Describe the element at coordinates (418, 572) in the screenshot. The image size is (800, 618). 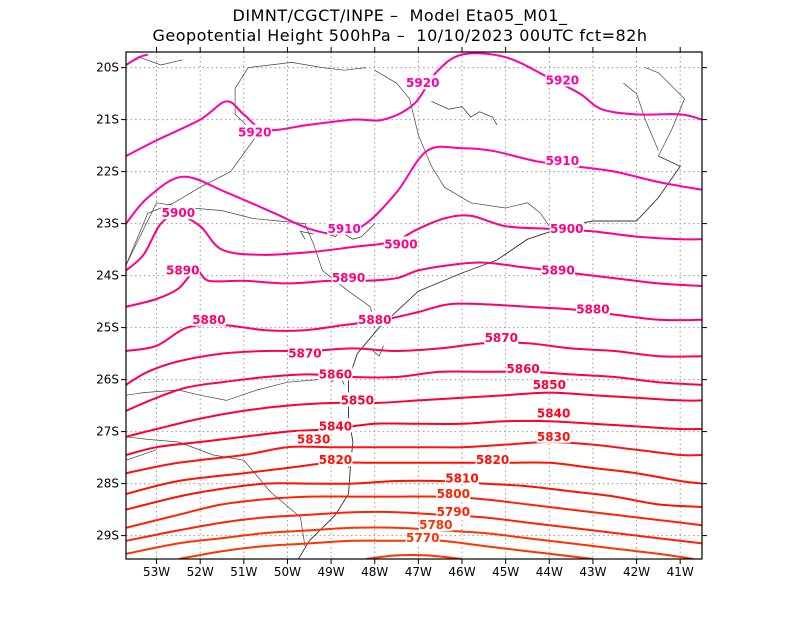
I see `lon-tick-label: 47W` at that location.